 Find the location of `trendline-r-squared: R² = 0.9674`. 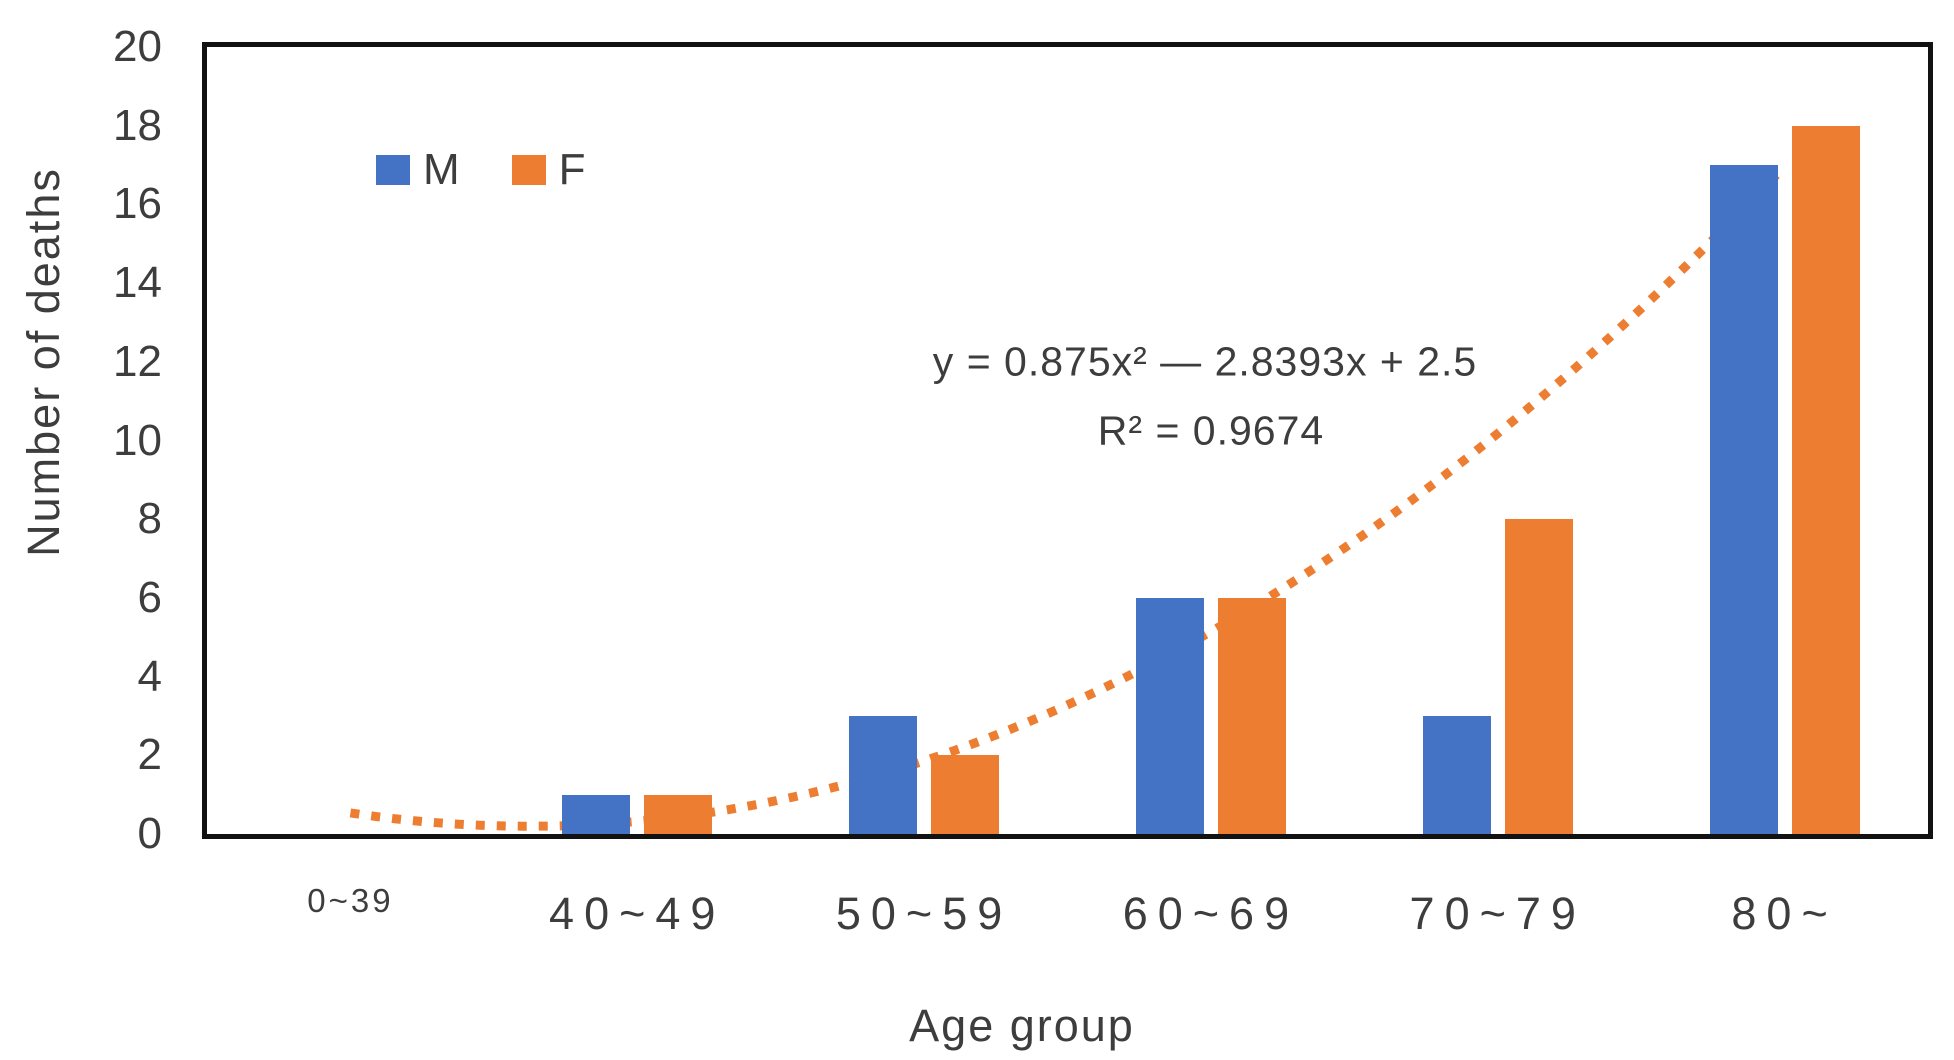

trendline-r-squared: R² = 0.9674 is located at coordinates (1211, 430).